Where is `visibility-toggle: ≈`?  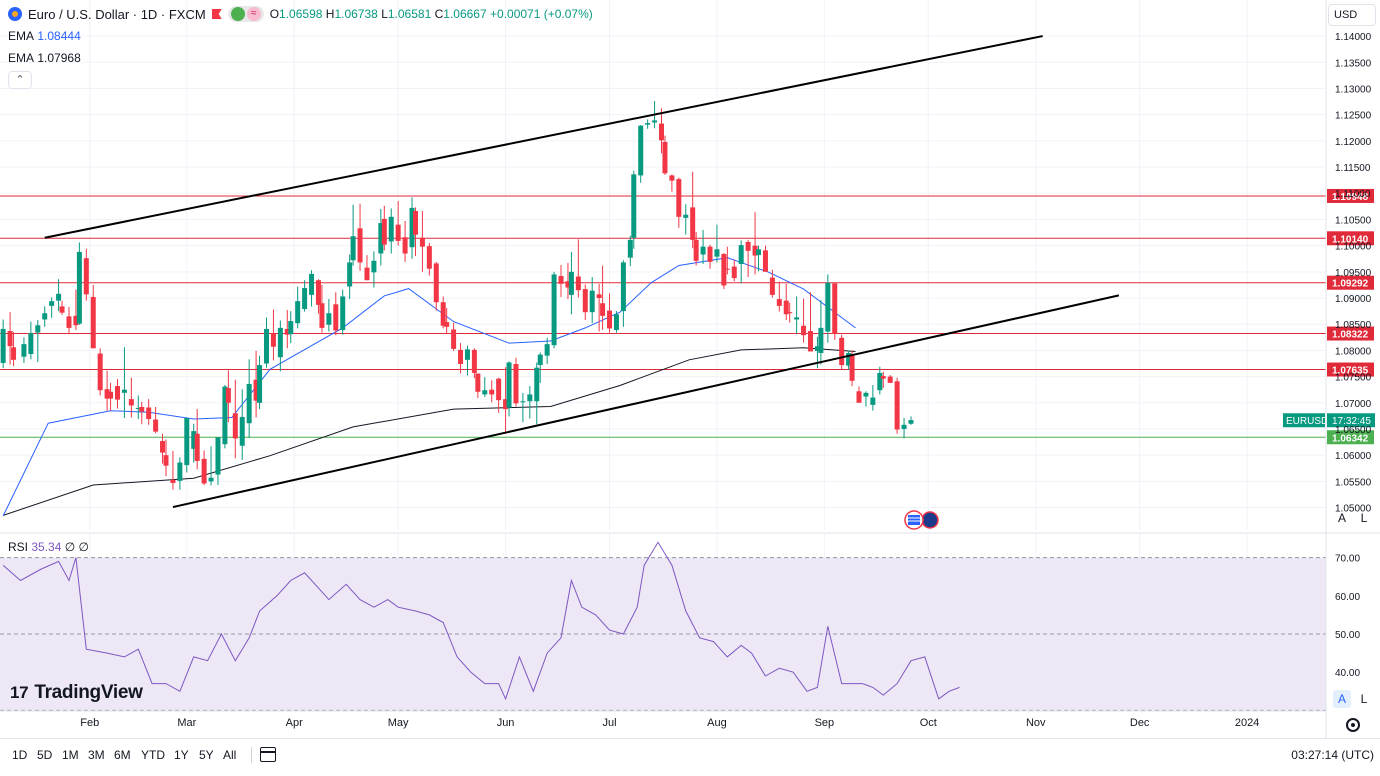 visibility-toggle: ≈ is located at coordinates (245, 14).